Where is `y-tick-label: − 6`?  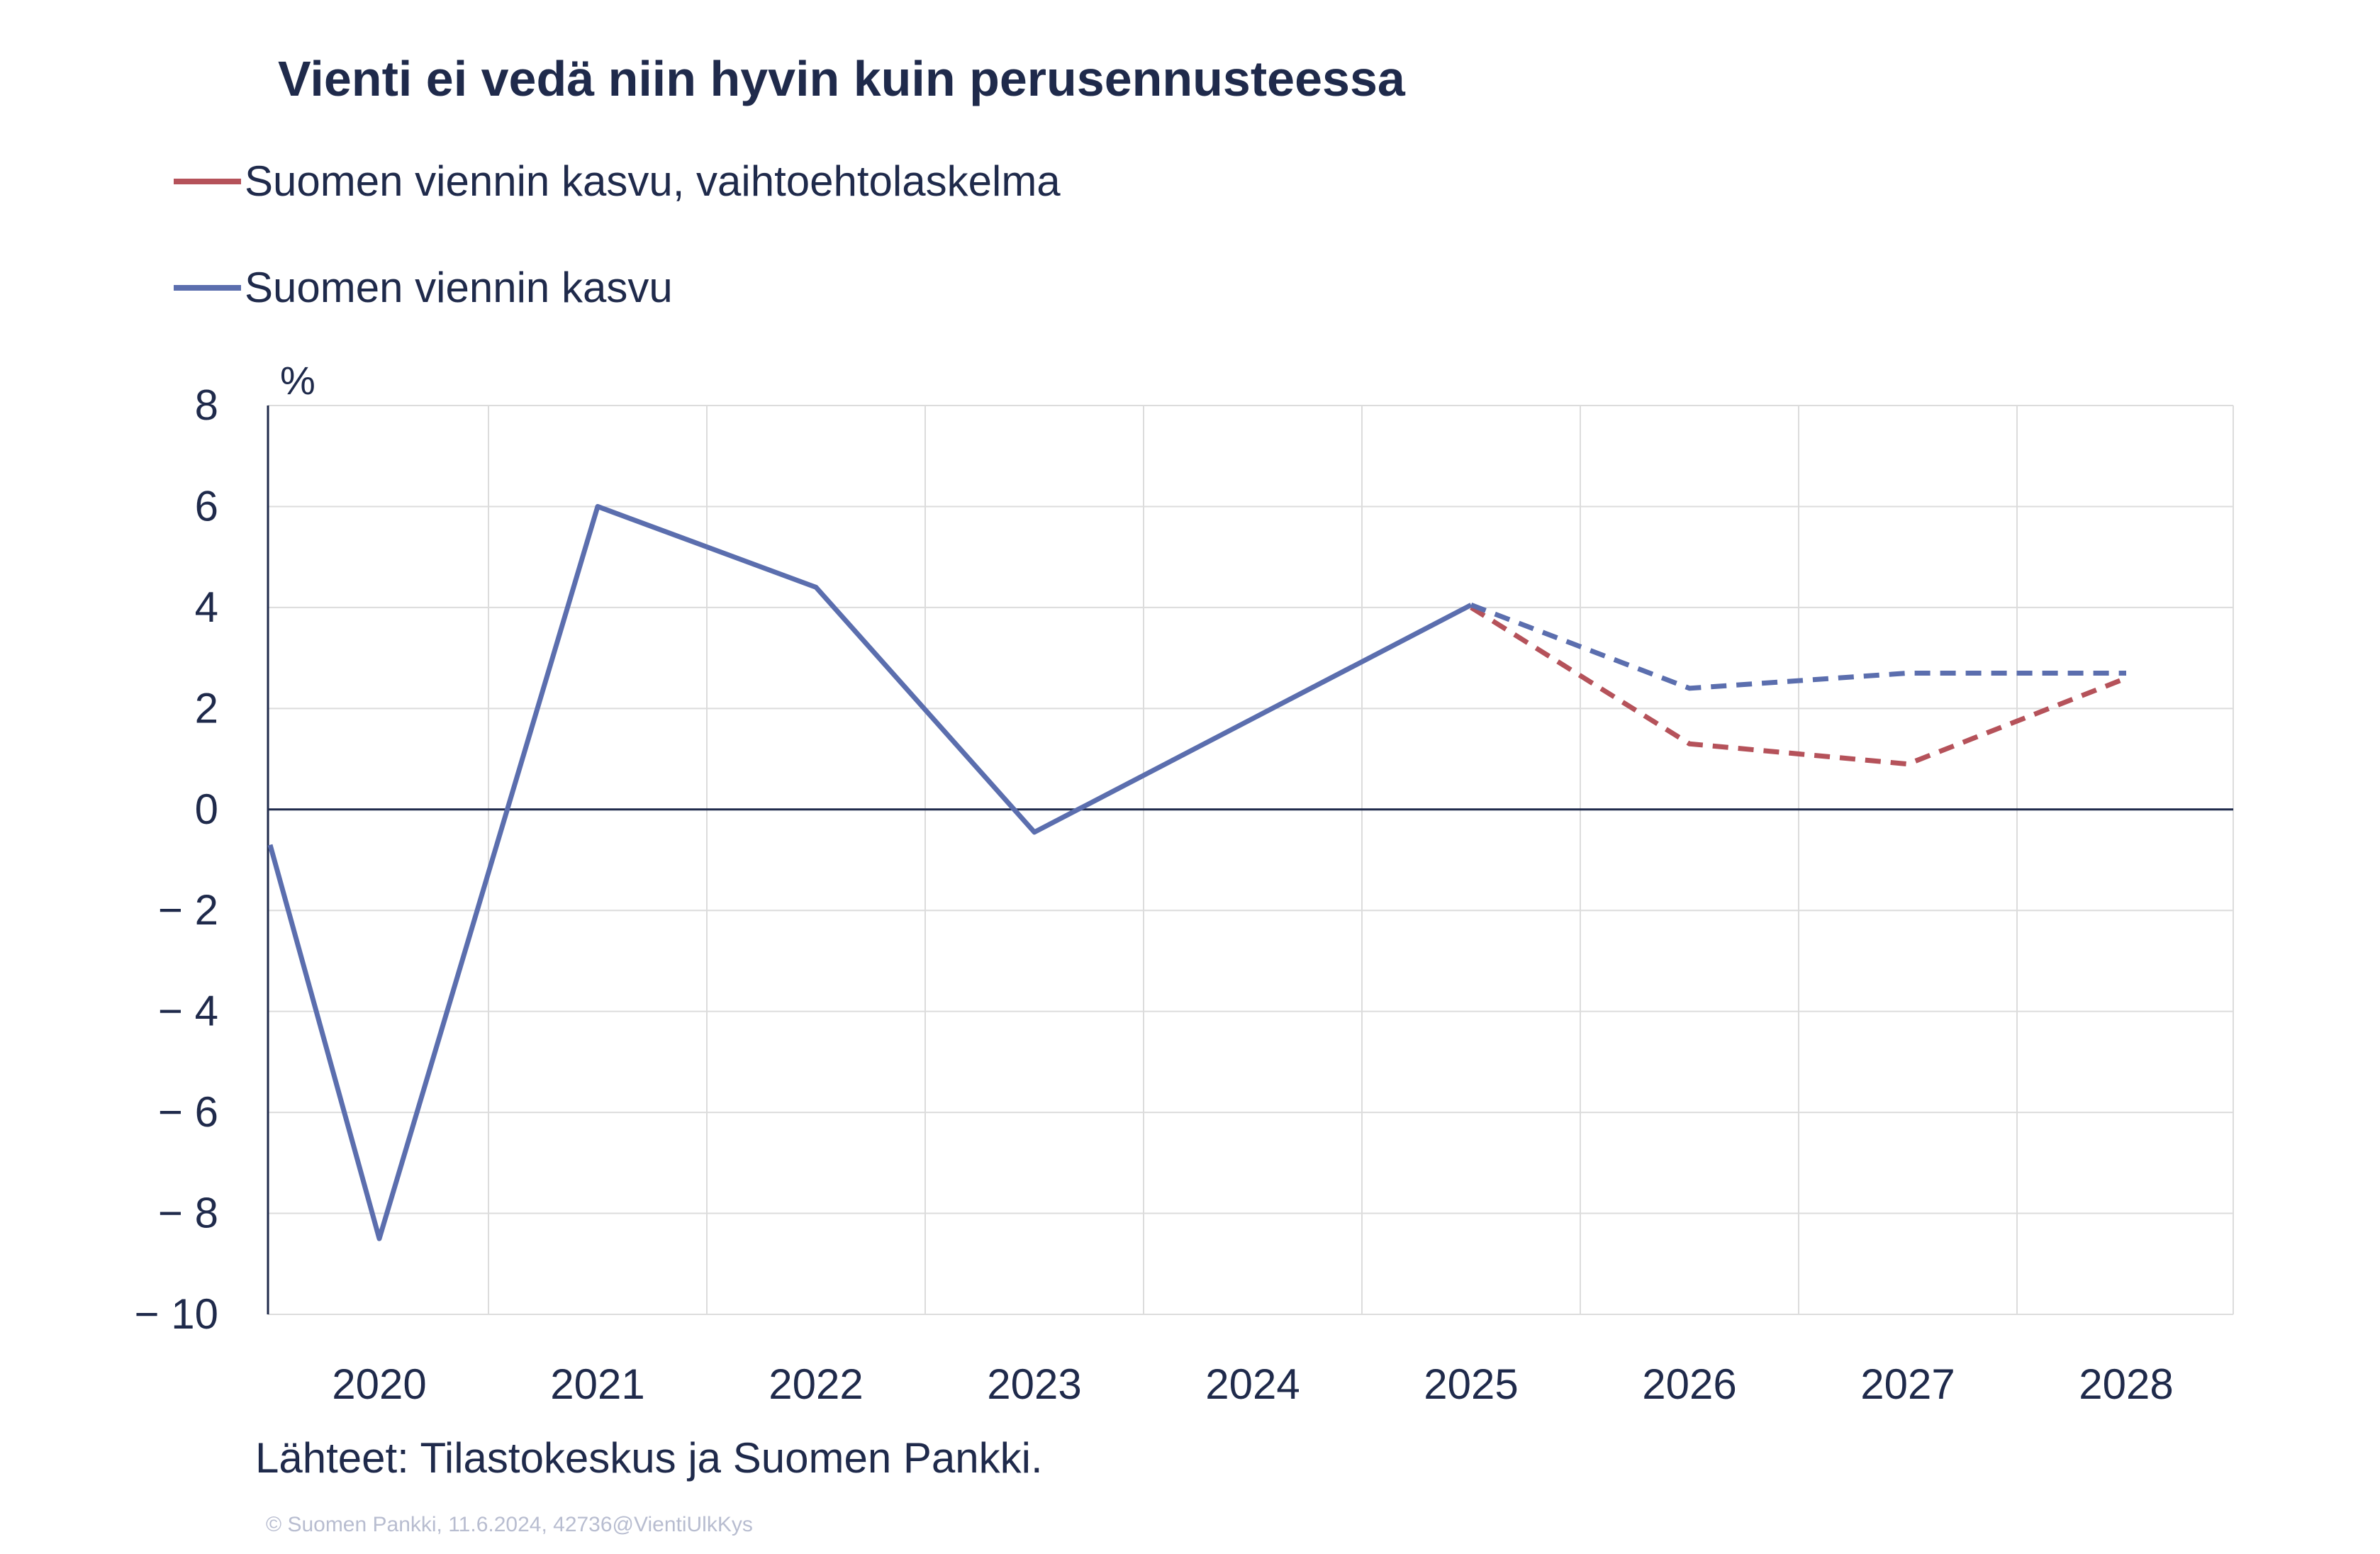 y-tick-label: − 6 is located at coordinates (188, 1112).